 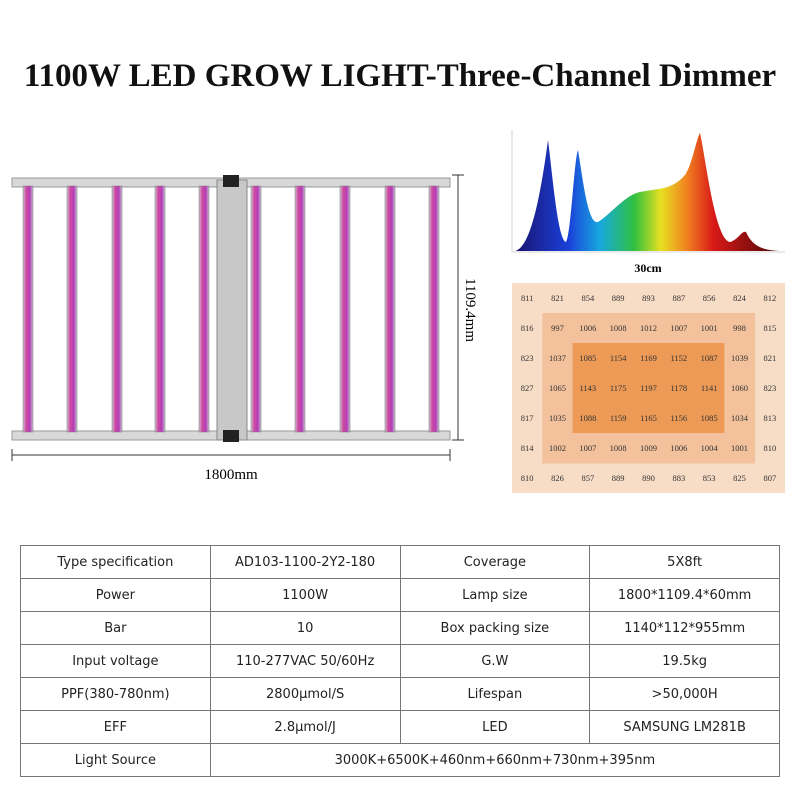 What do you see at coordinates (648, 478) in the screenshot?
I see `ppfd-value: 890` at bounding box center [648, 478].